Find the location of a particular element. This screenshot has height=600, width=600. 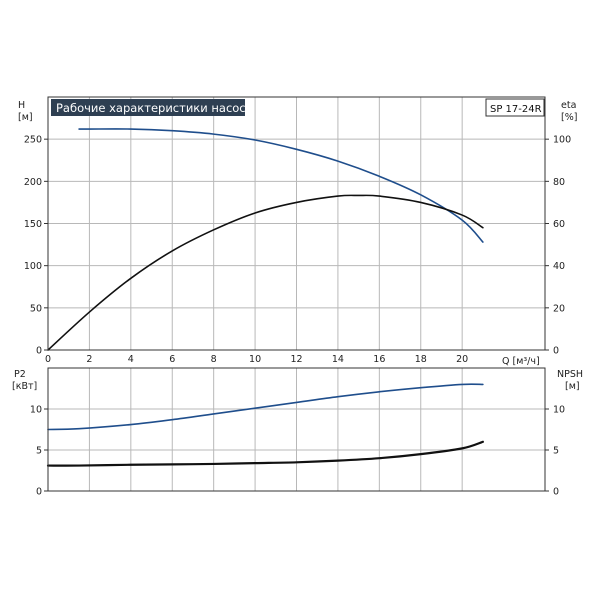

x-tick-label: 14 is located at coordinates (338, 359).